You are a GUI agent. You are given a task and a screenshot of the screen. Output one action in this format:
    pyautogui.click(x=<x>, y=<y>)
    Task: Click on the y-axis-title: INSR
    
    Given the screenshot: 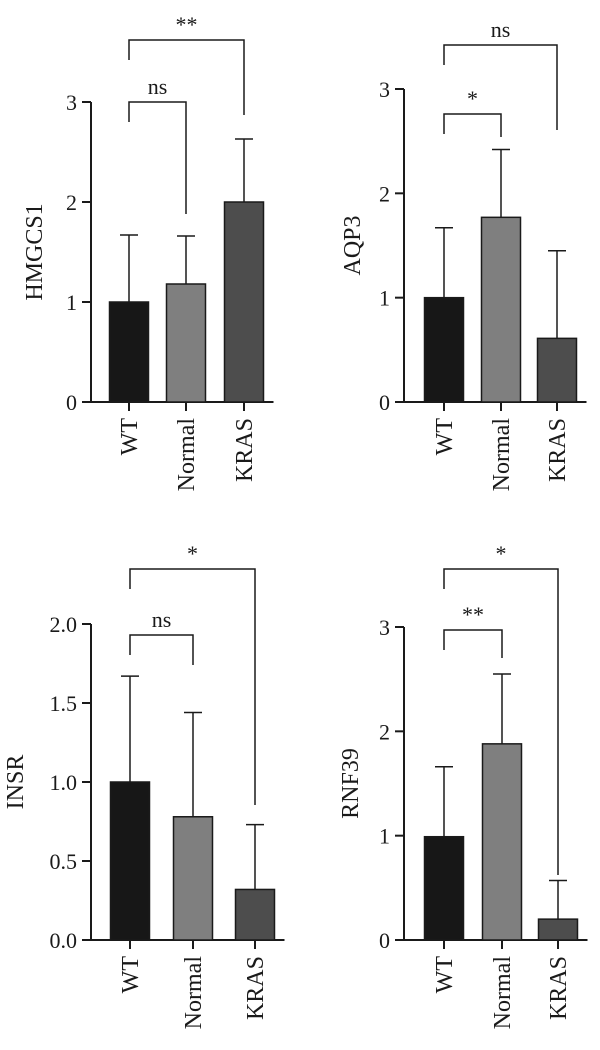 What is the action you would take?
    pyautogui.click(x=16, y=782)
    